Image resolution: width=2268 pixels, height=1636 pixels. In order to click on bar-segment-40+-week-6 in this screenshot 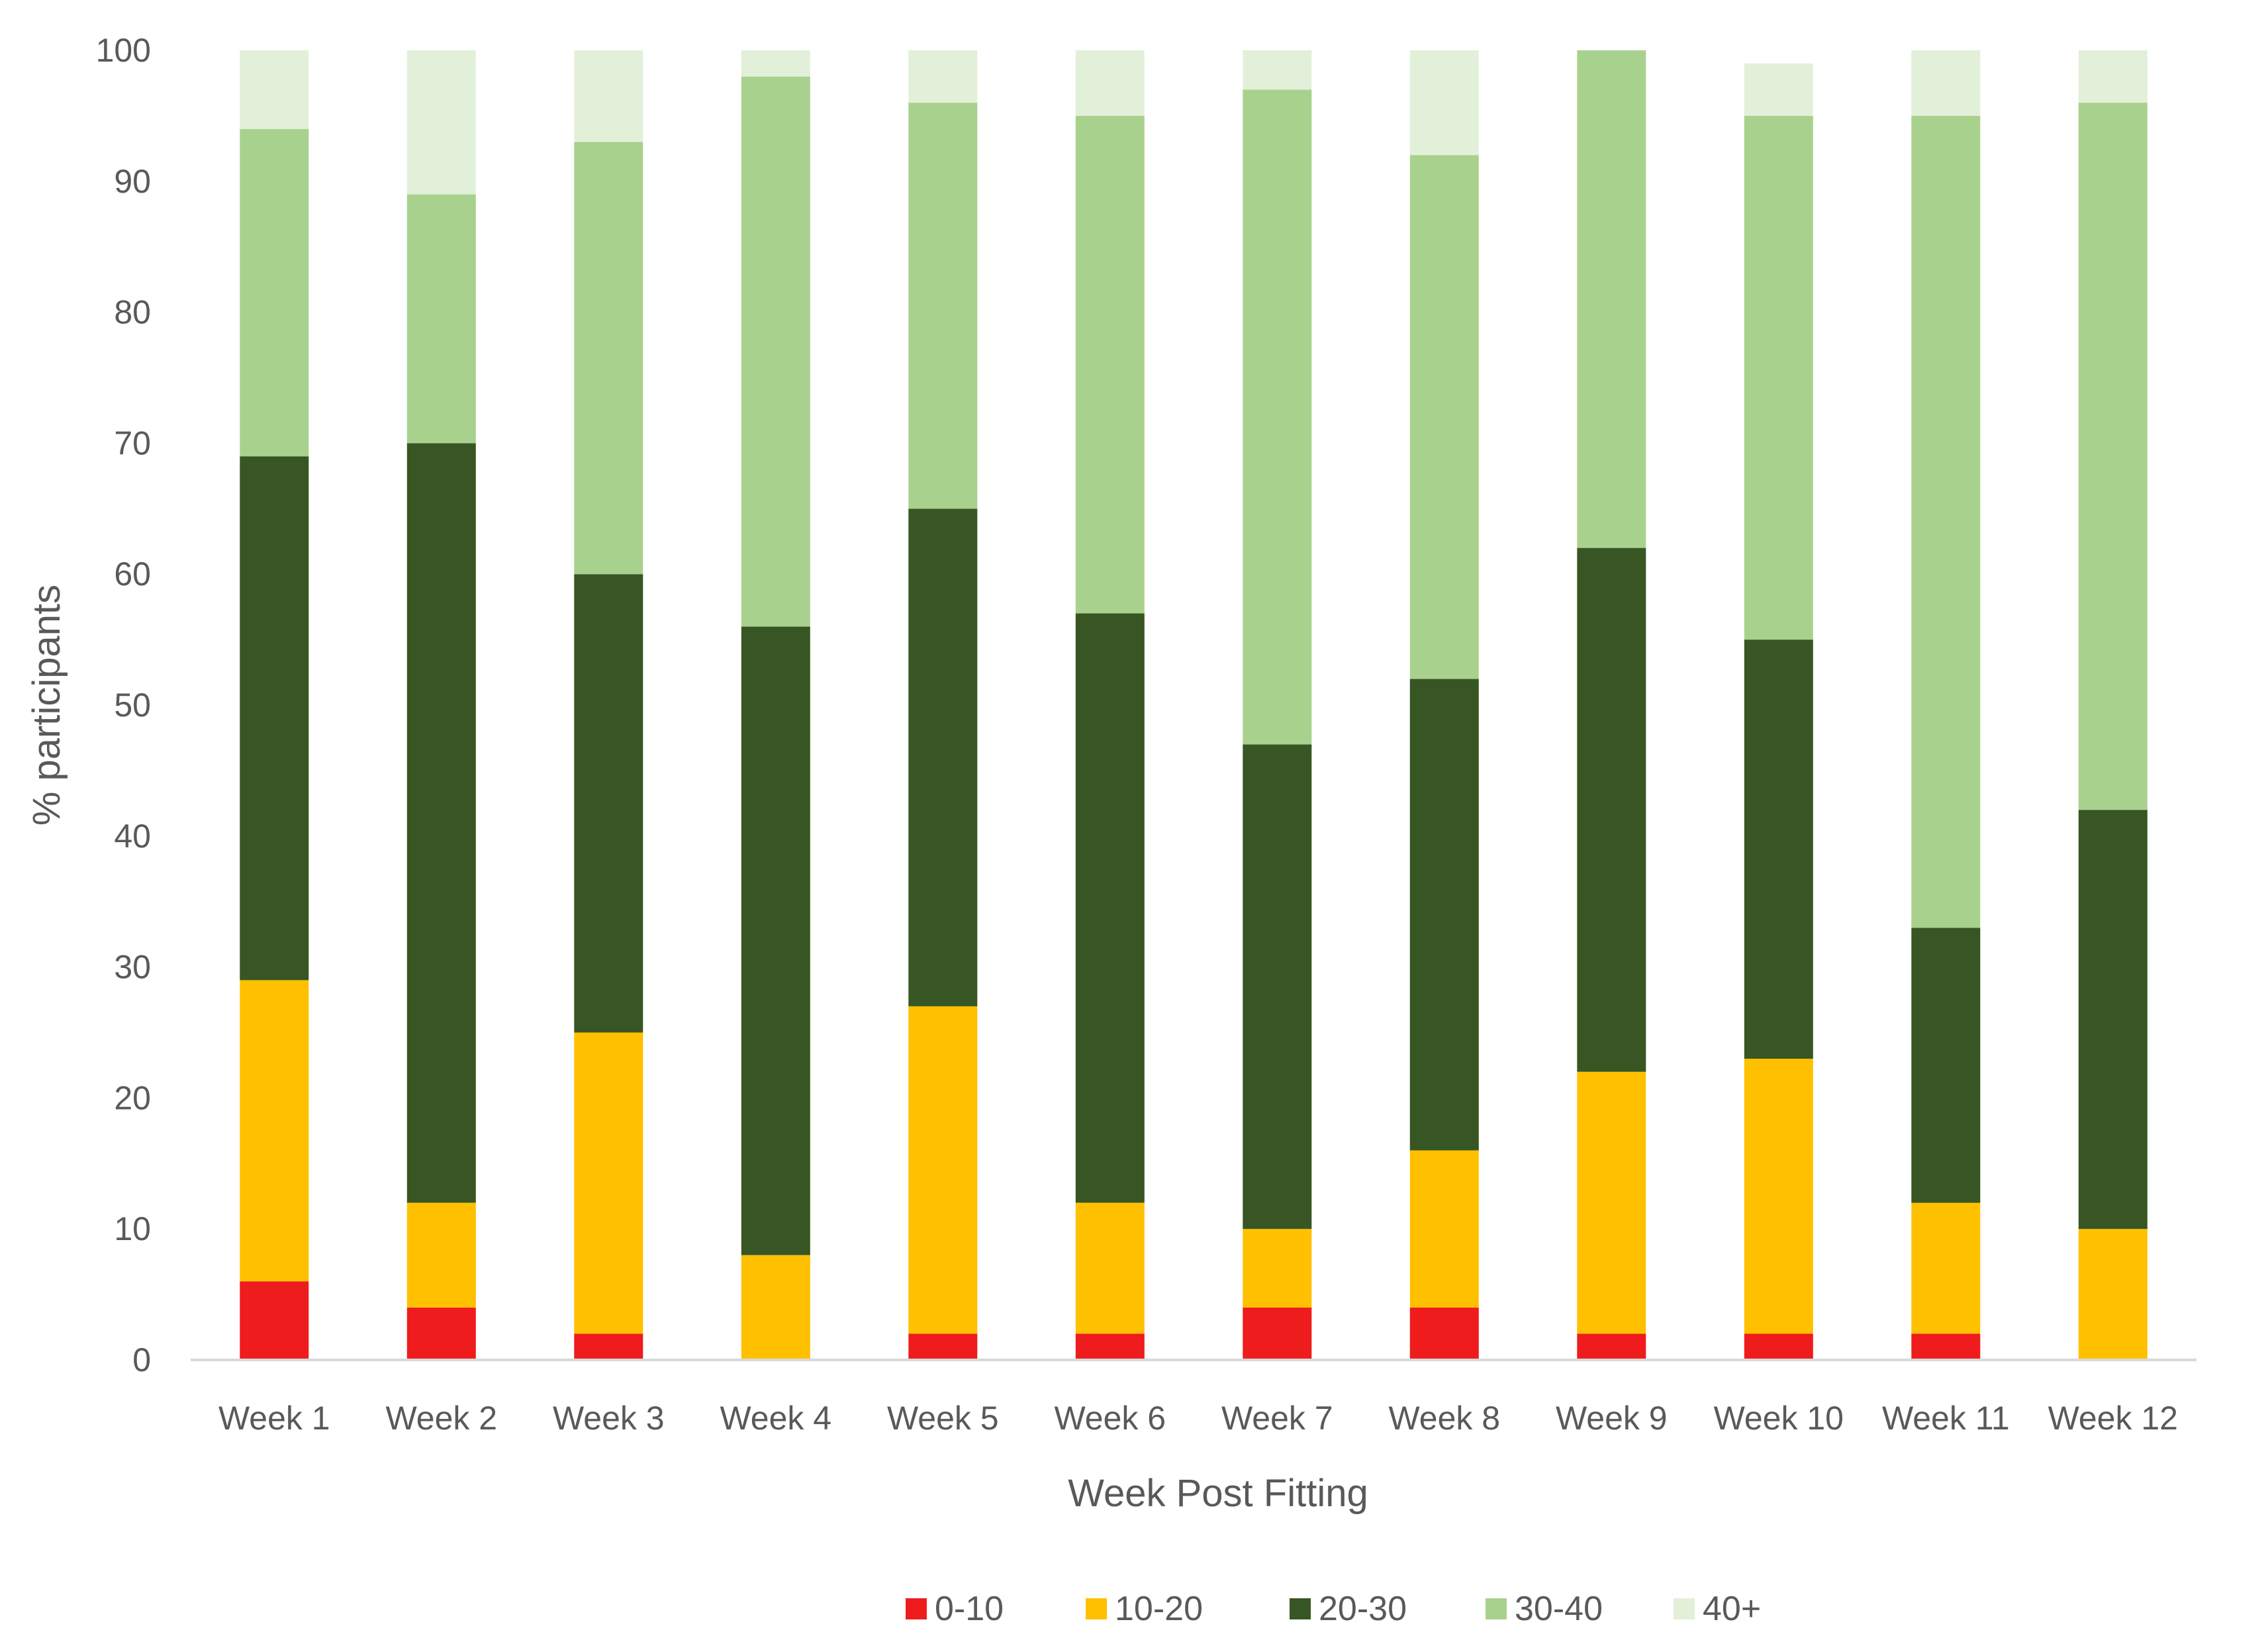, I will do `click(1110, 83)`.